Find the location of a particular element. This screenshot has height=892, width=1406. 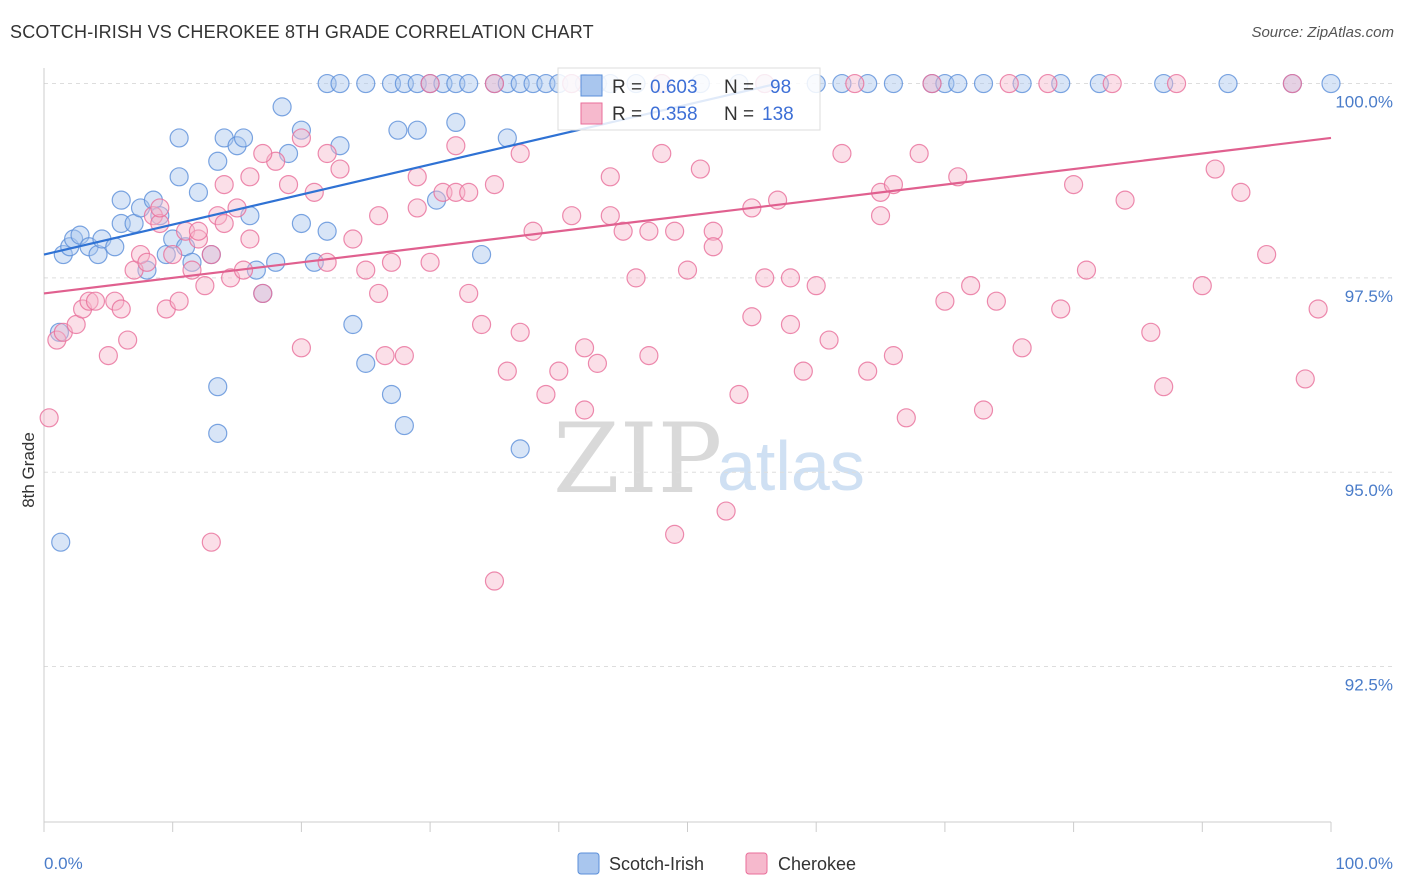

legend-n-label-cherokee: N = is located at coordinates (739, 114).